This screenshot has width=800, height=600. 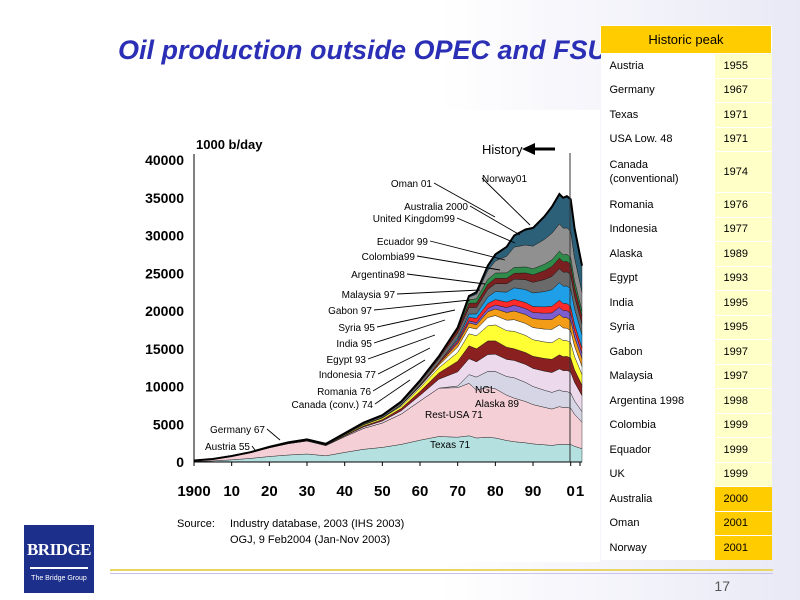 What do you see at coordinates (722, 586) in the screenshot?
I see `page-number: 17` at bounding box center [722, 586].